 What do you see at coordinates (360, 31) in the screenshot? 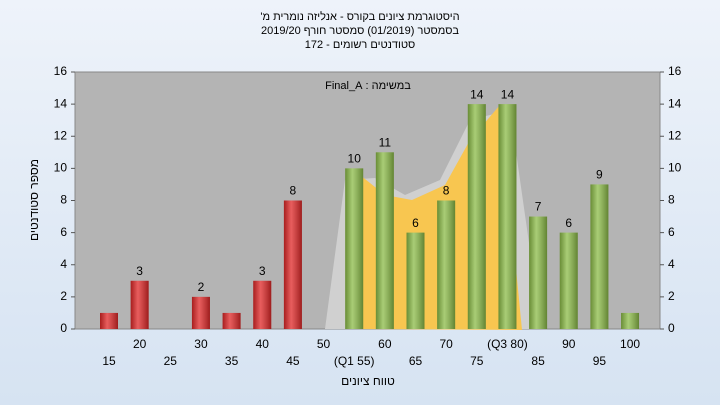
I see `title-line: בסמסטר (01/2019) סמסטר חורף 2019/20` at bounding box center [360, 31].